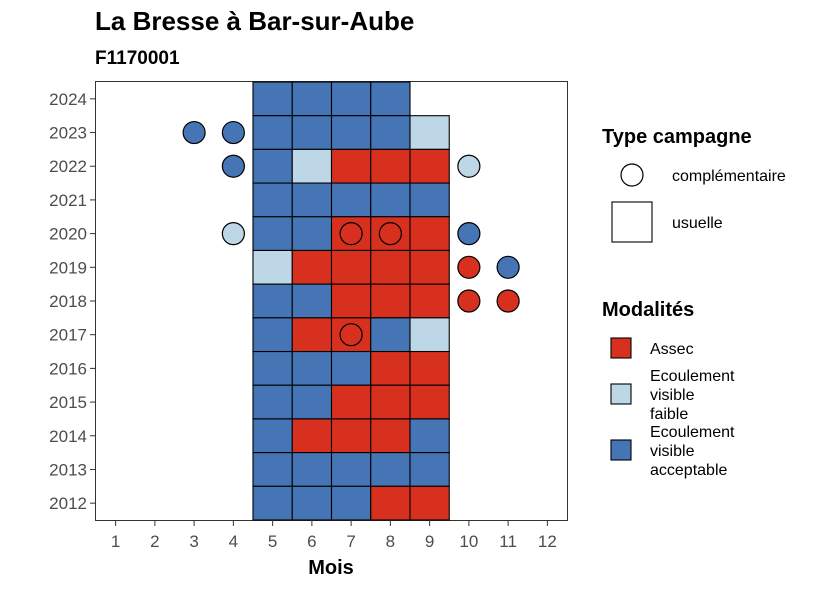 The width and height of the screenshot is (826, 590). I want to click on point-2020-7-assec, so click(351, 234).